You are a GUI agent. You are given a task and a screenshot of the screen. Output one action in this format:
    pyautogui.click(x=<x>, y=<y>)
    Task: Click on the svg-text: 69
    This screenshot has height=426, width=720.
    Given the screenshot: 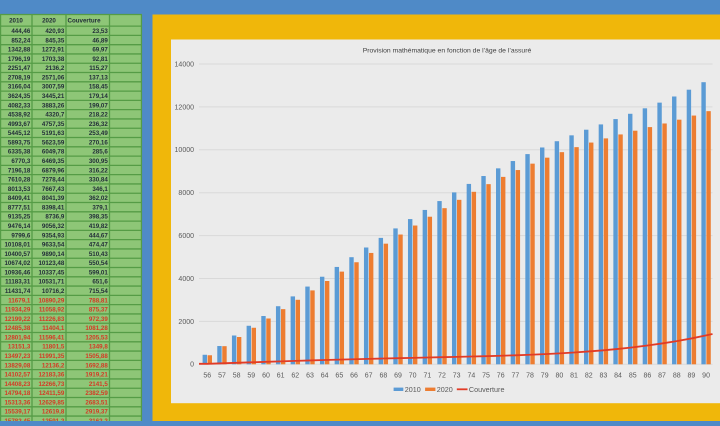 What is the action you would take?
    pyautogui.click(x=398, y=376)
    